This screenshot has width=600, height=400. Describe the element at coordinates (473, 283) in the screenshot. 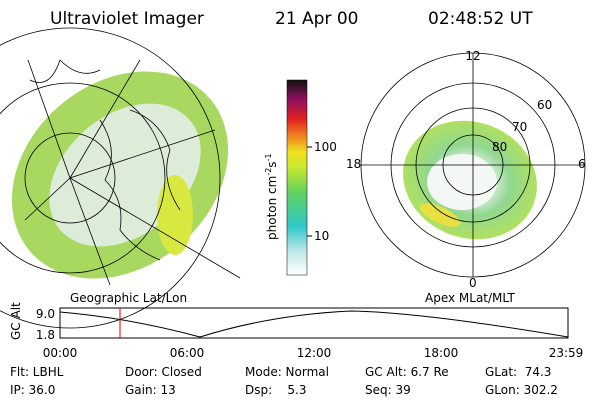

I see `mlt-label: 0` at that location.